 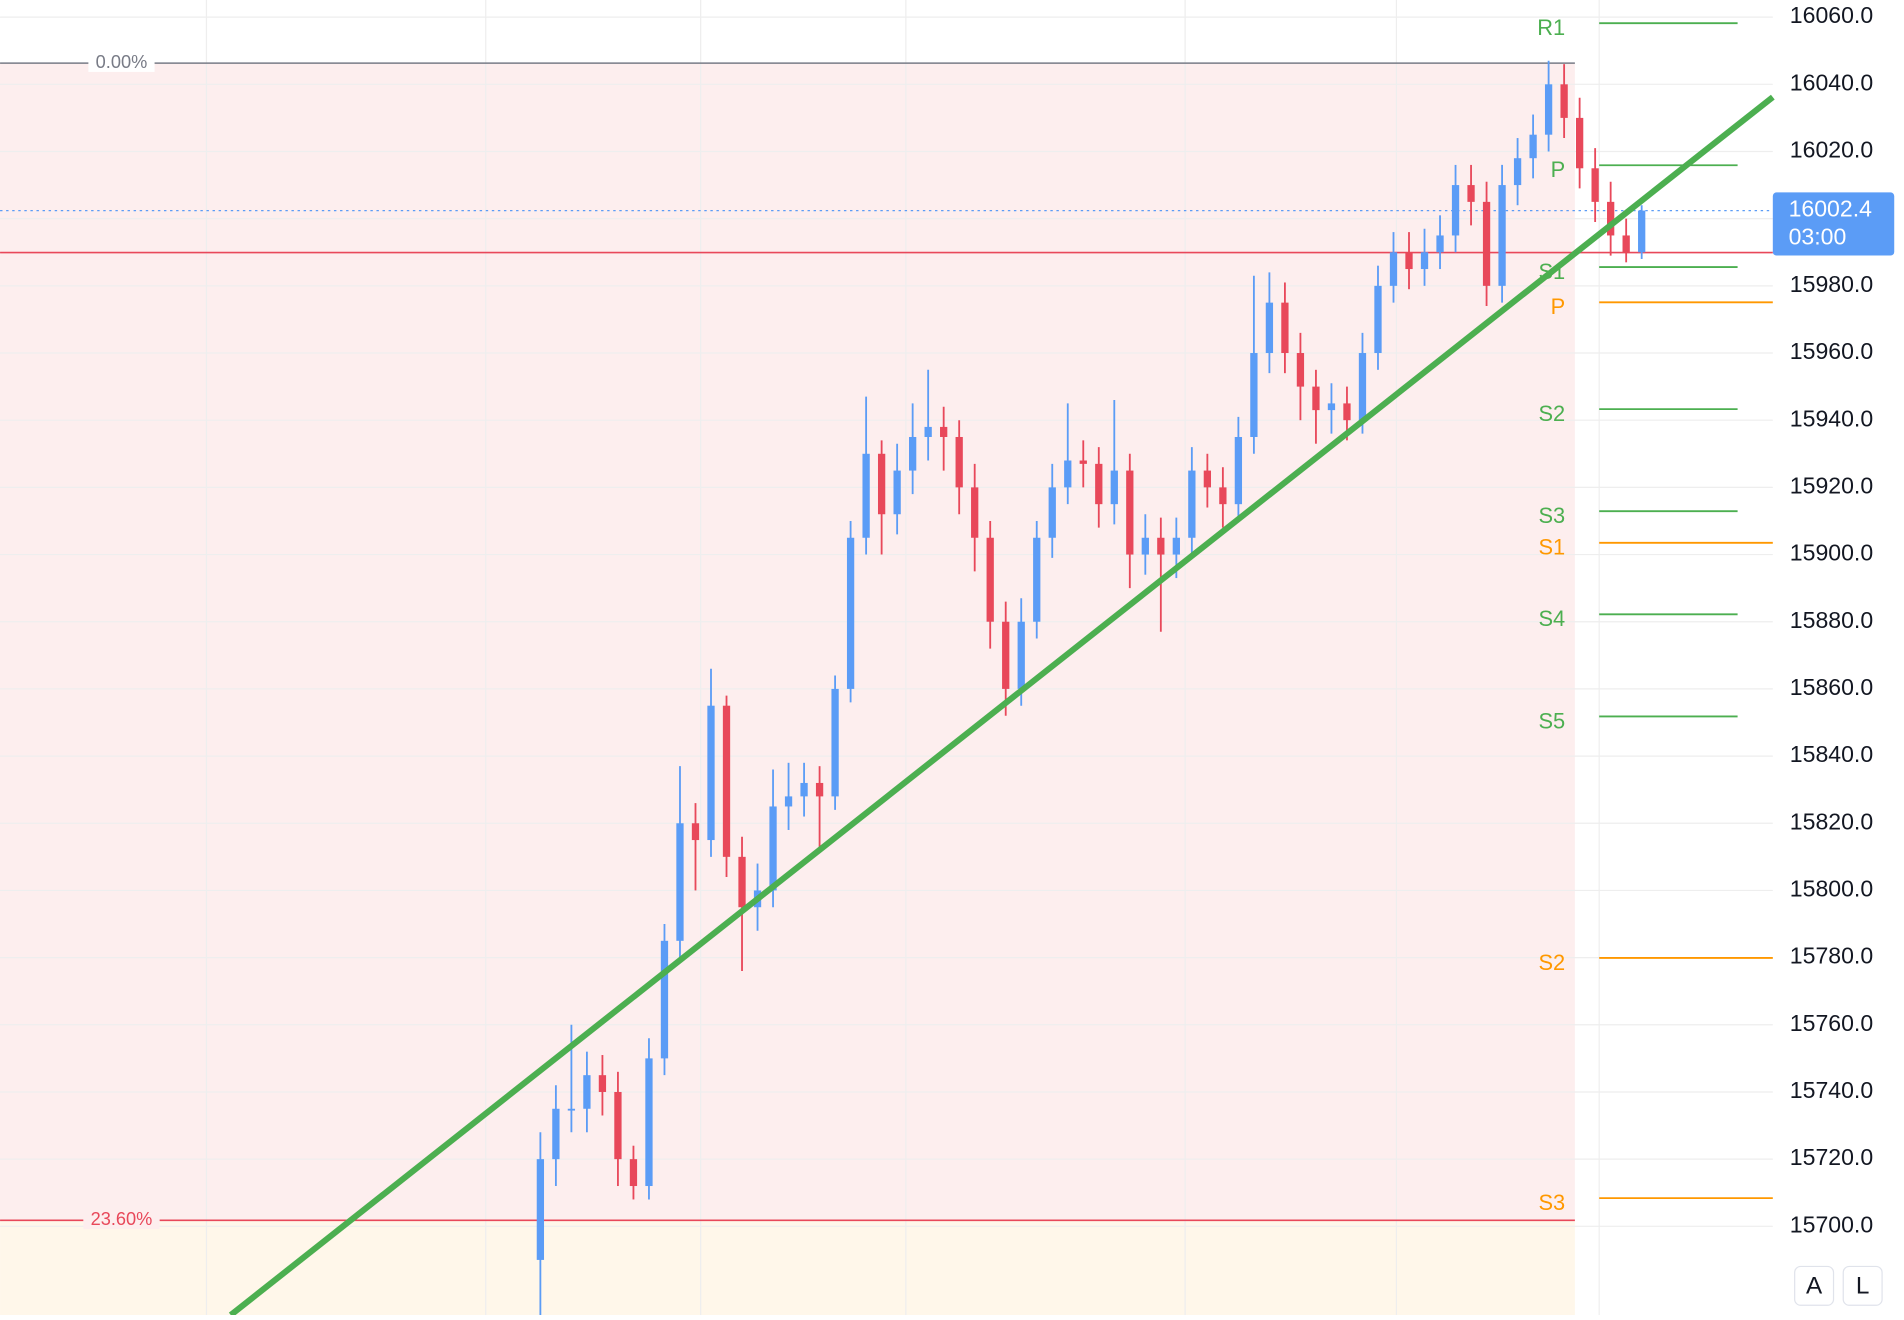 I want to click on y-tick-label: 15780.0, so click(x=1831, y=956).